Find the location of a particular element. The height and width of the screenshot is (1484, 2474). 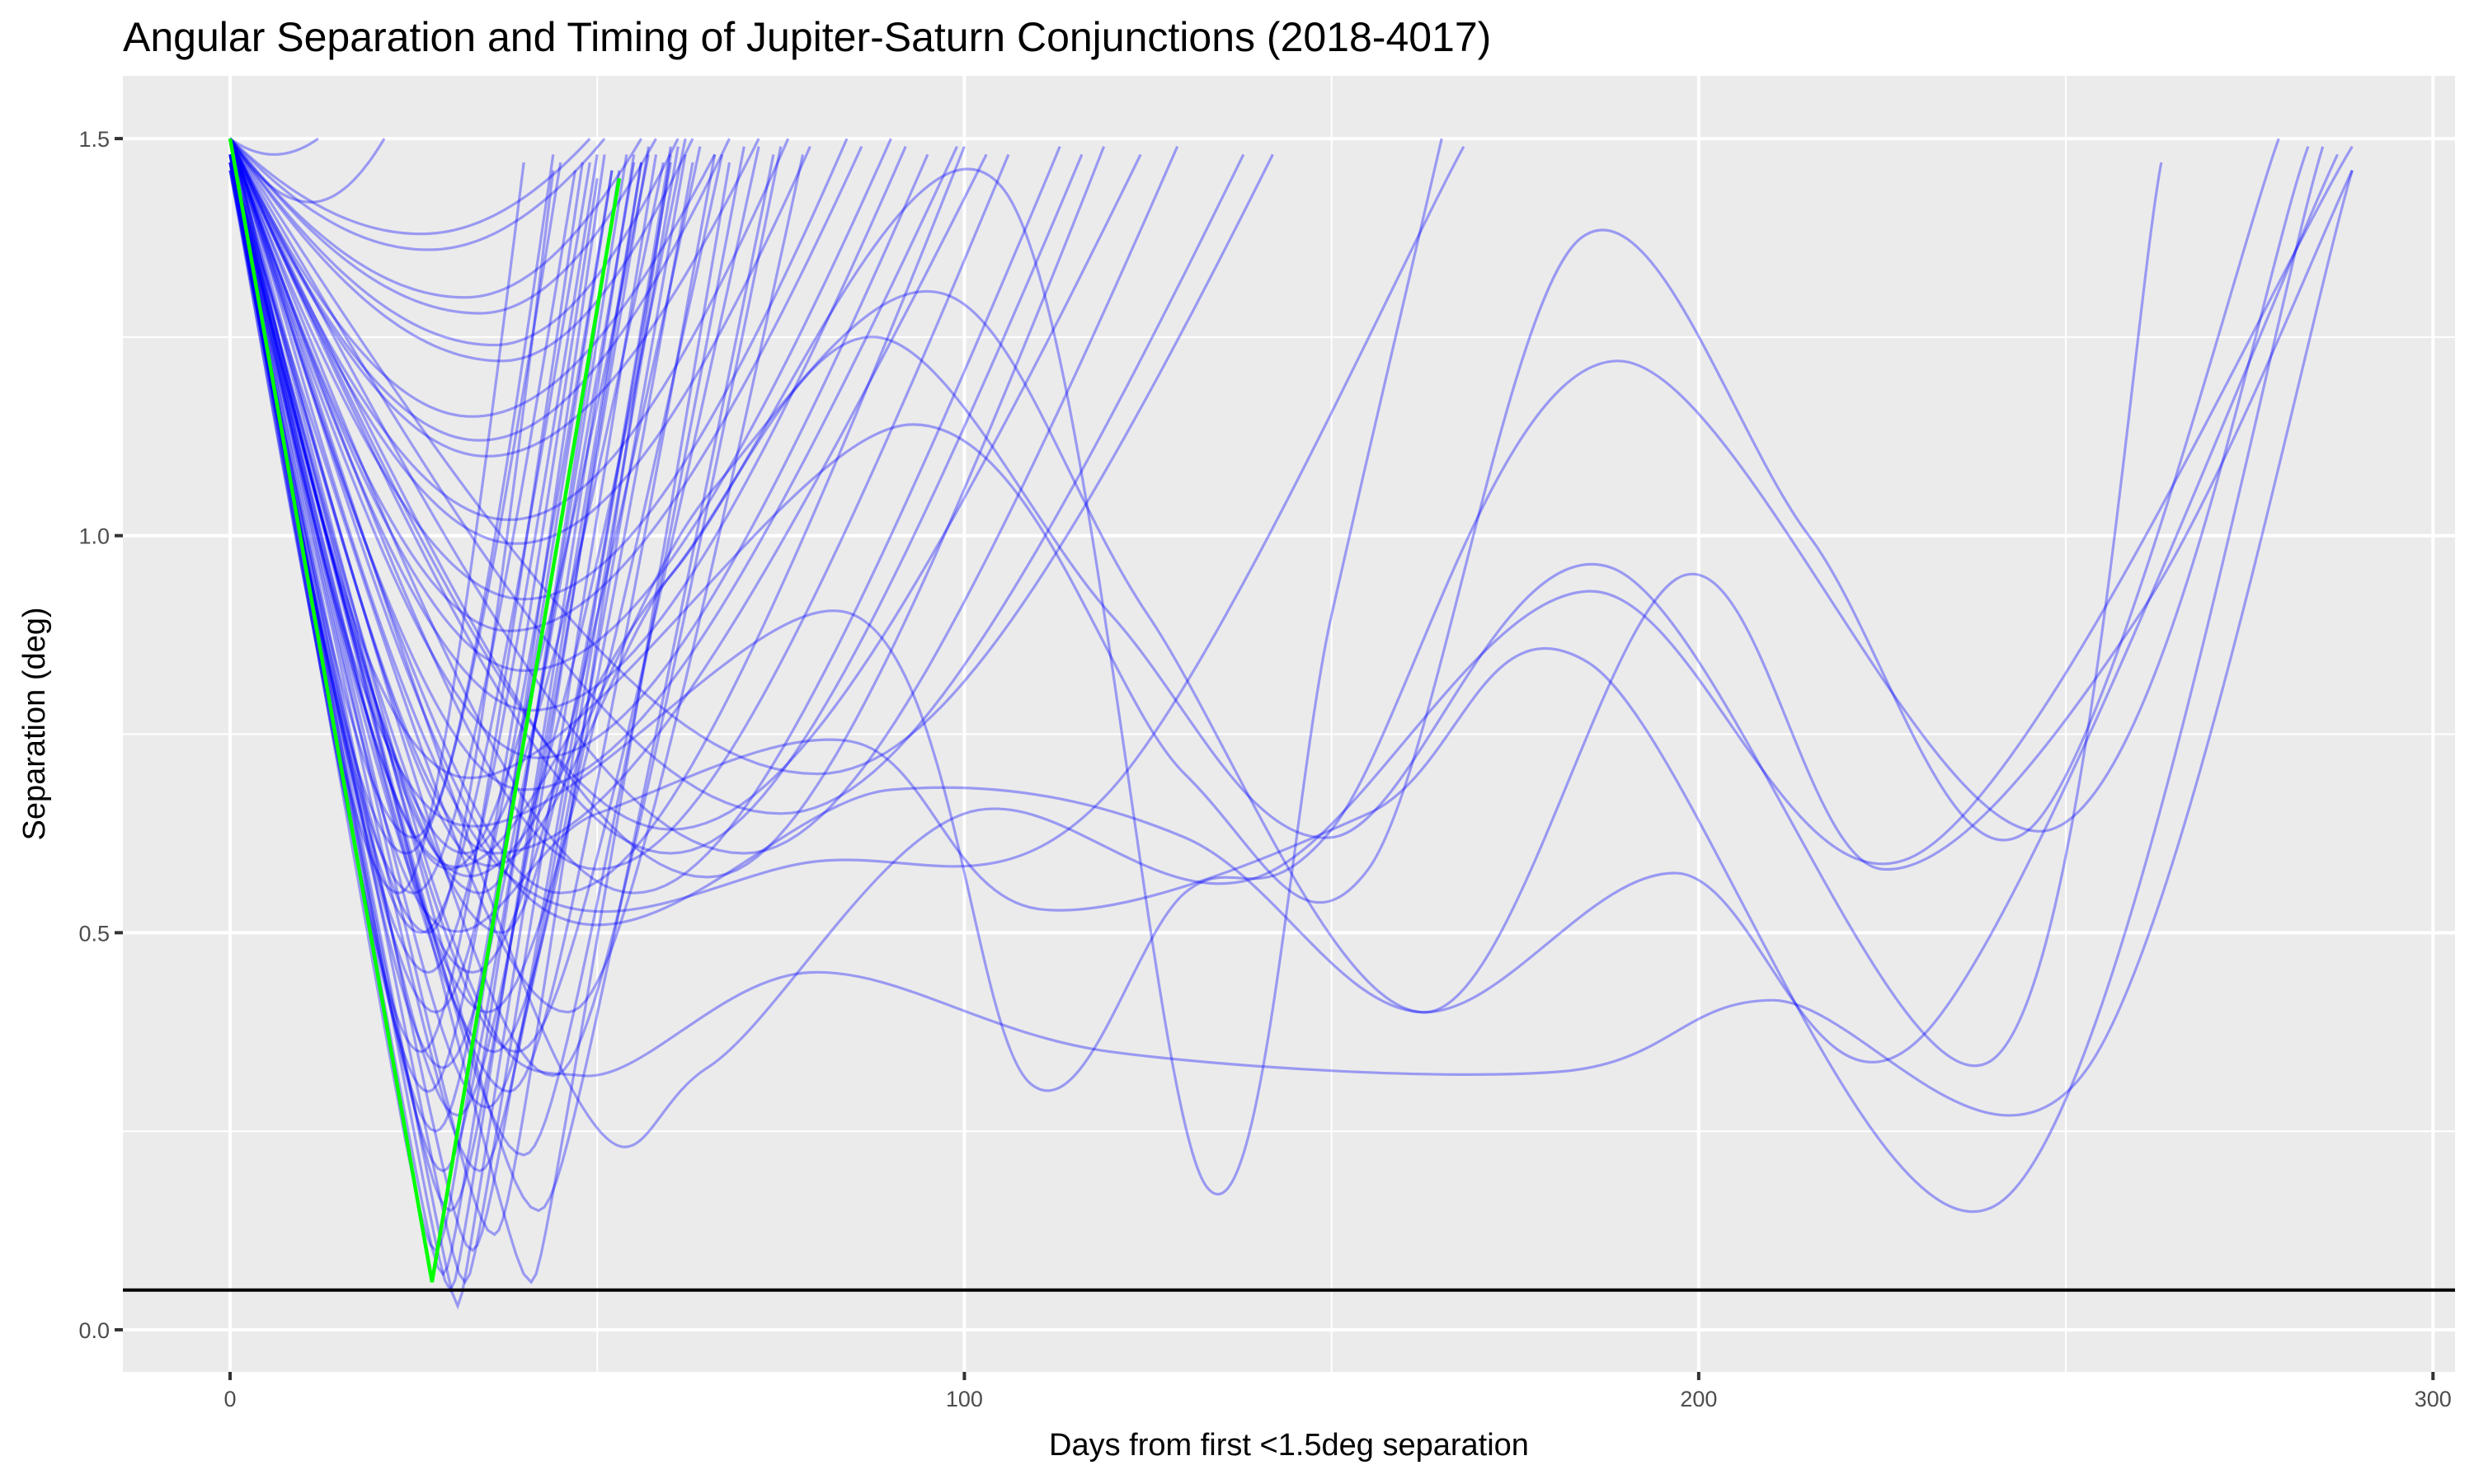

x-tick-label: 100 is located at coordinates (964, 1399).